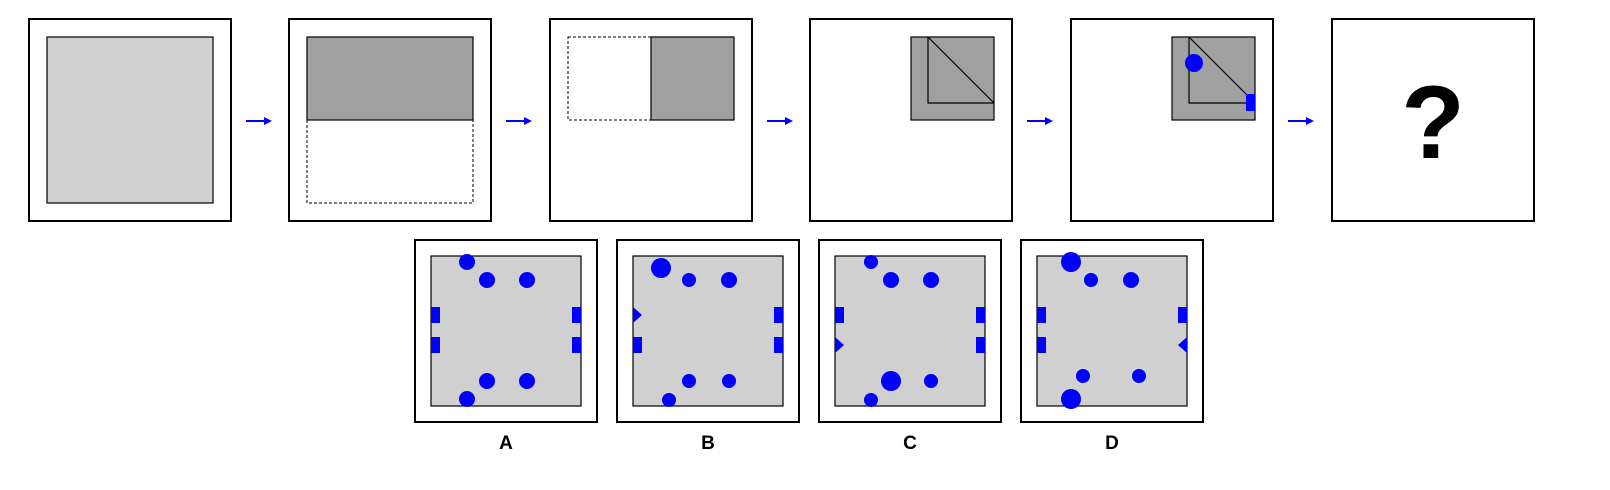 The width and height of the screenshot is (1610, 490). I want to click on step-6-panel: ?, so click(1433, 120).